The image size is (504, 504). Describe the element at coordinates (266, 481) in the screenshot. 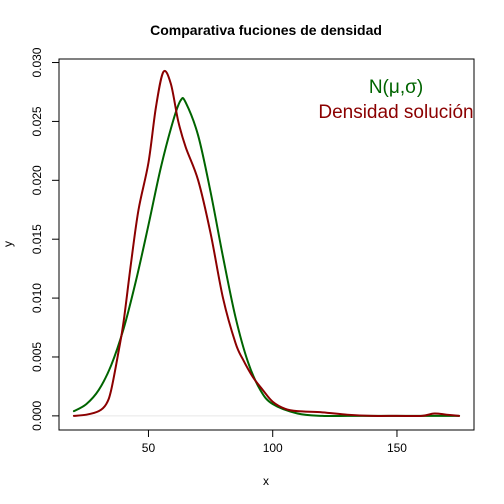

I see `x-axis-label: x` at that location.